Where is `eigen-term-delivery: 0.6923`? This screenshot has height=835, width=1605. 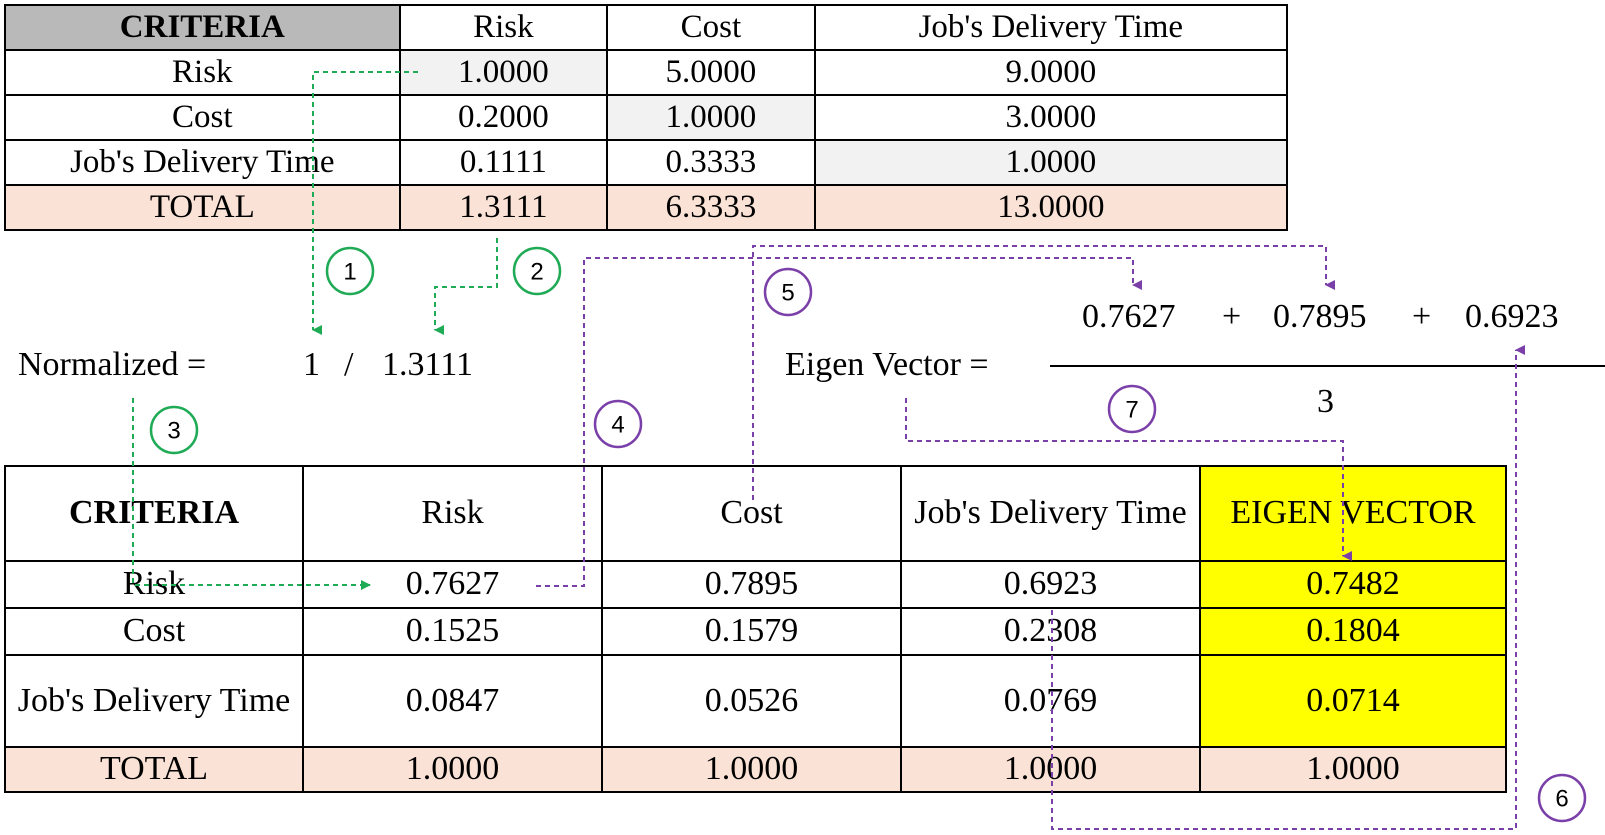 eigen-term-delivery: 0.6923 is located at coordinates (1512, 316).